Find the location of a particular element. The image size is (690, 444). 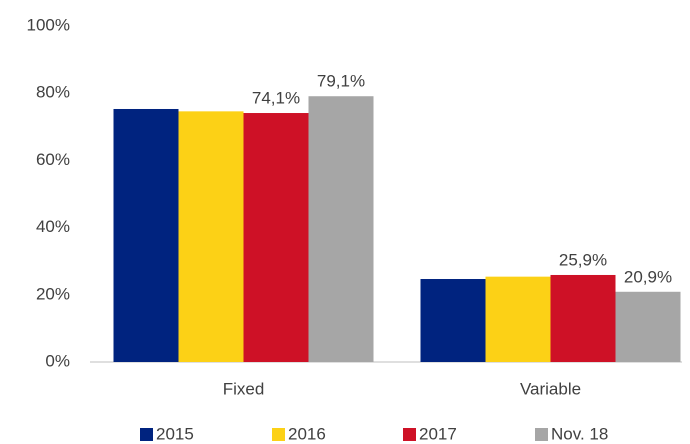

data-label: 74,1% is located at coordinates (276, 98).